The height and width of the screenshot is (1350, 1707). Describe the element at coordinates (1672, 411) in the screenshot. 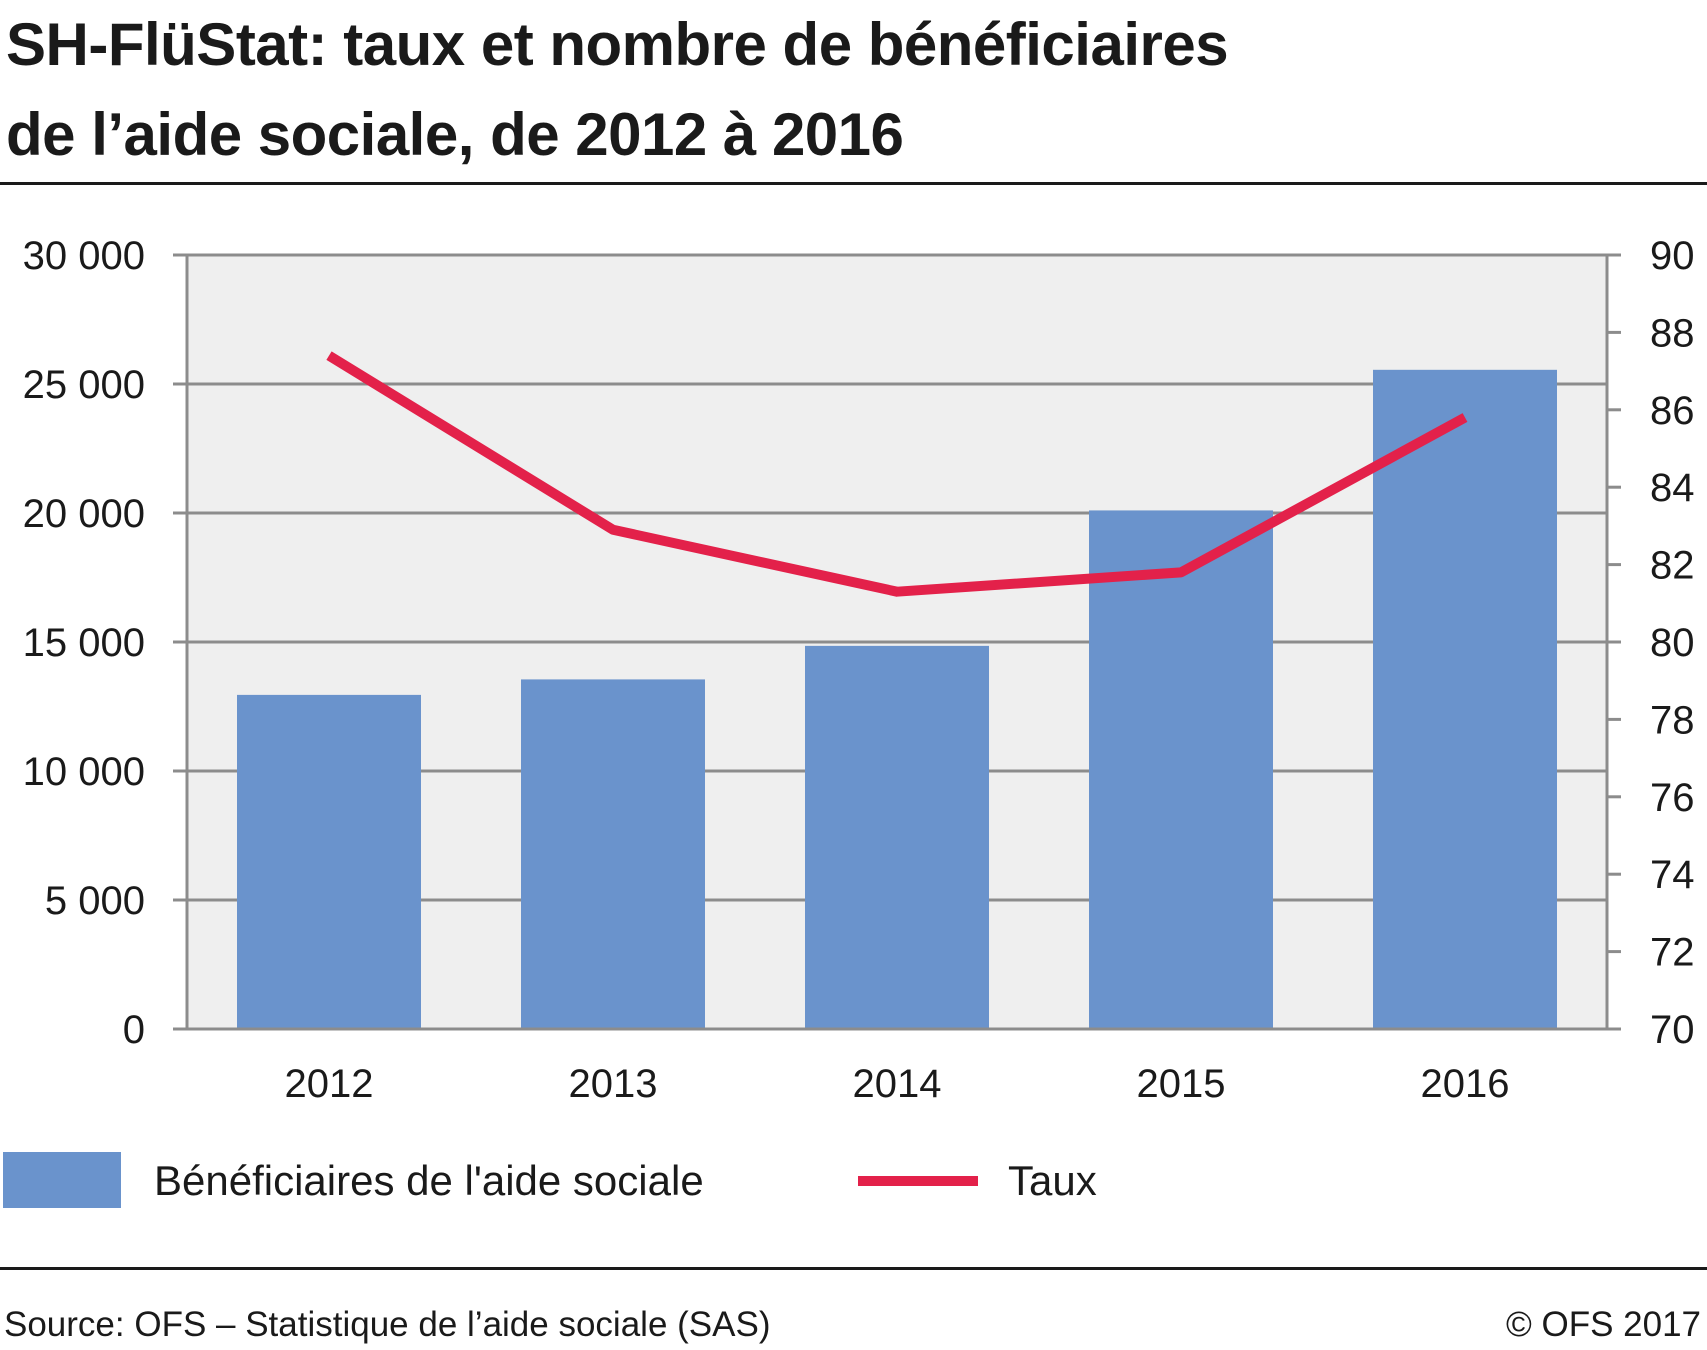

I see `y-right-tick-label: 86` at that location.